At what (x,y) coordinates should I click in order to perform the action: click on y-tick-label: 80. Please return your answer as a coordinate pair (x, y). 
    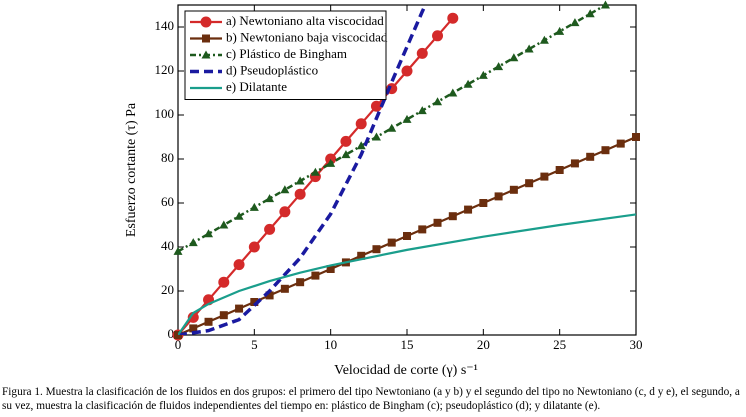
    Looking at the image, I should click on (167, 157).